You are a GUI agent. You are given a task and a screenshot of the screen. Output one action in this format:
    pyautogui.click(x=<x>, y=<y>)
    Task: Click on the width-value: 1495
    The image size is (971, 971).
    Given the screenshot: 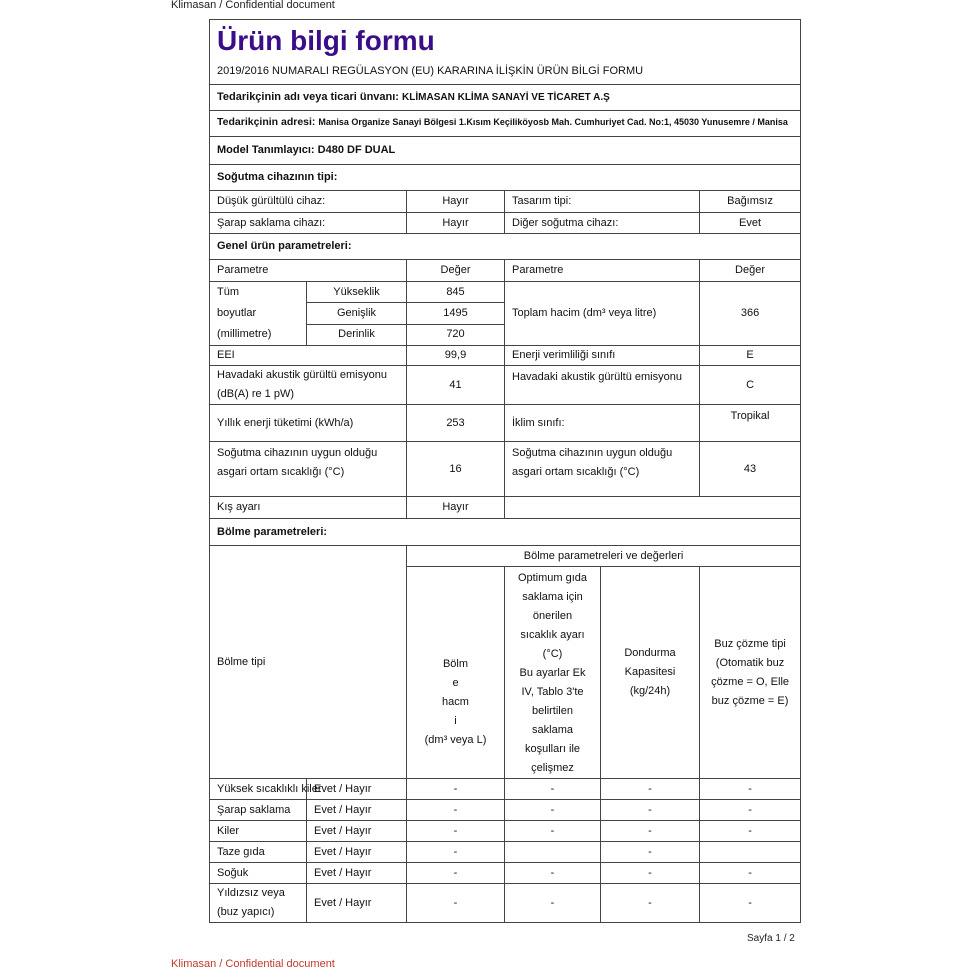 What is the action you would take?
    pyautogui.click(x=455, y=313)
    